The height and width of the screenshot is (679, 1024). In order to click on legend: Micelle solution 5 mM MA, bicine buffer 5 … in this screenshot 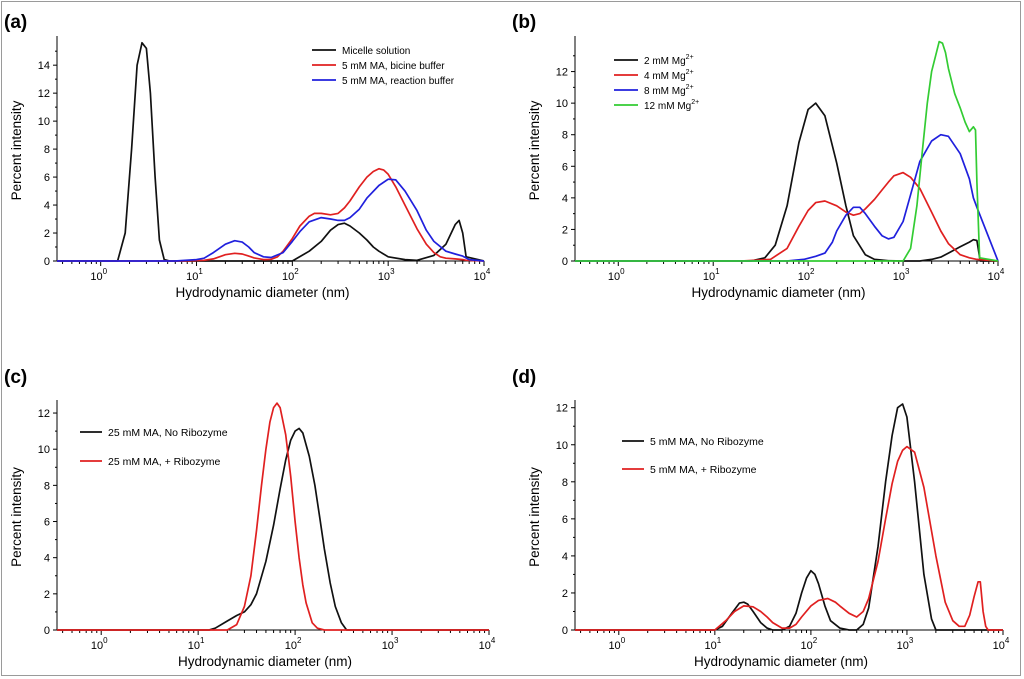, I will do `click(383, 66)`.